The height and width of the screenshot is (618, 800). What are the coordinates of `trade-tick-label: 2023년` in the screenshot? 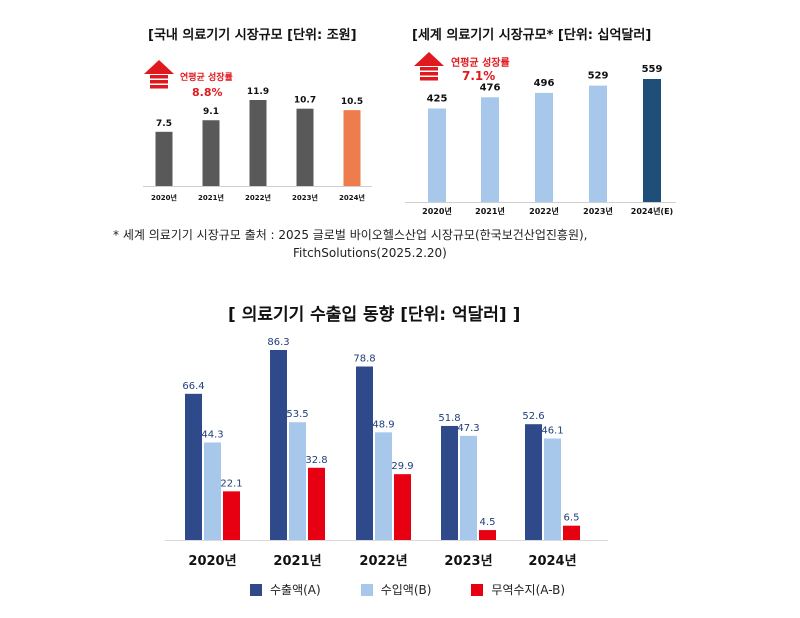 It's located at (468, 561).